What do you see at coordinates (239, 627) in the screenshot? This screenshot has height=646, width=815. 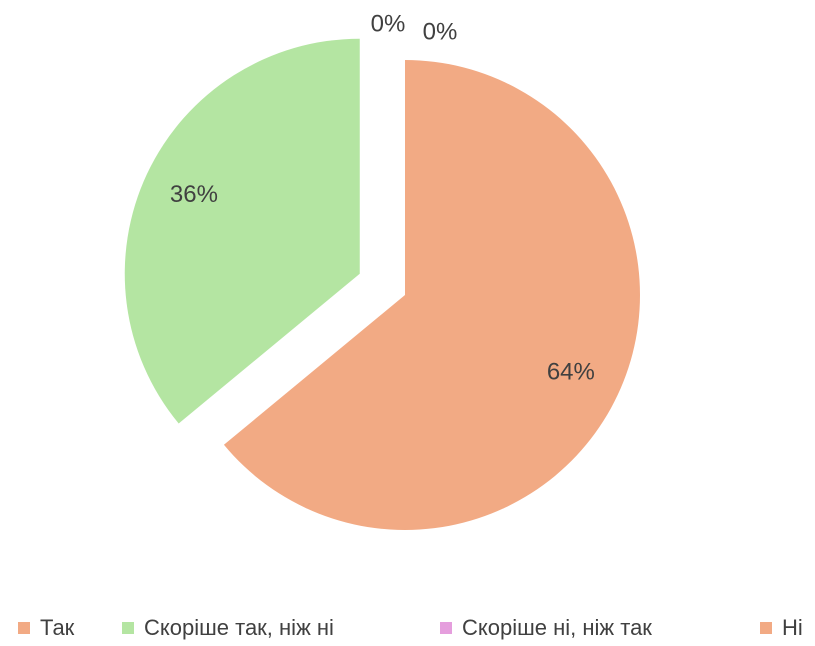 I see `legend-label: Скоріше так, ніж ні` at bounding box center [239, 627].